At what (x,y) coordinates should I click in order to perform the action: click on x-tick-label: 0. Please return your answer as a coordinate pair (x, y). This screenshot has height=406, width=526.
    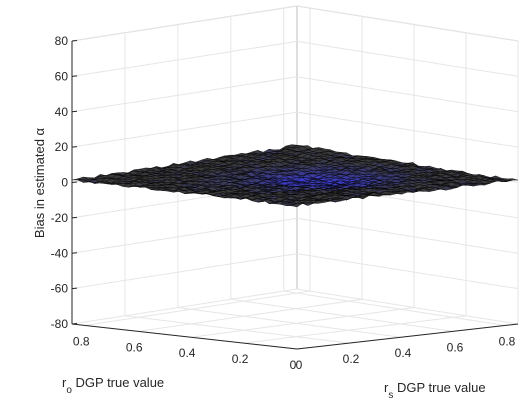
    Looking at the image, I should click on (299, 365).